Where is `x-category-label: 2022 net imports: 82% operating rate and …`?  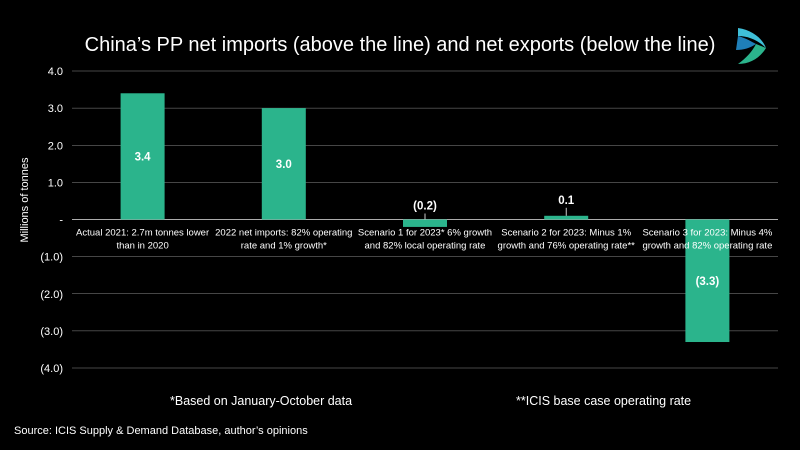 x-category-label: 2022 net imports: 82% operating rate and … is located at coordinates (283, 240).